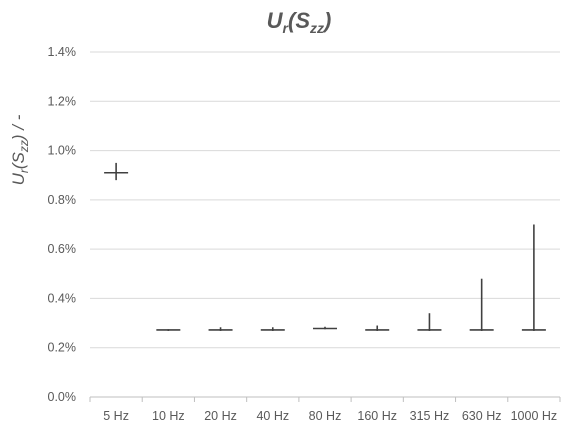 Image resolution: width=563 pixels, height=427 pixels. What do you see at coordinates (62, 52) in the screenshot?
I see `y-tick-label: 1.4%` at bounding box center [62, 52].